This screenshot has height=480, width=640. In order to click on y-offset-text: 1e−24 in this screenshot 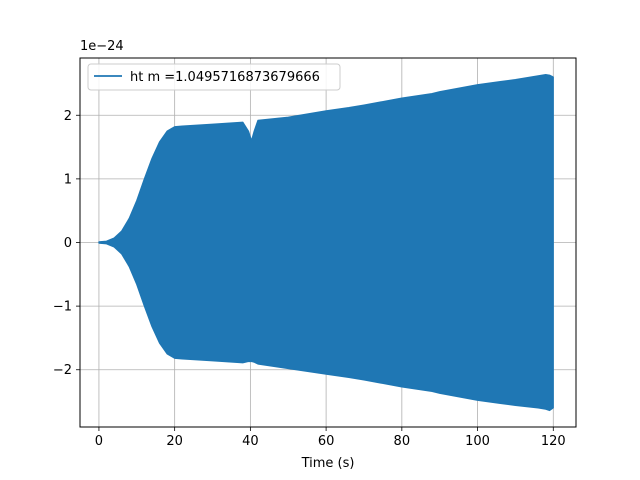, I will do `click(102, 46)`.